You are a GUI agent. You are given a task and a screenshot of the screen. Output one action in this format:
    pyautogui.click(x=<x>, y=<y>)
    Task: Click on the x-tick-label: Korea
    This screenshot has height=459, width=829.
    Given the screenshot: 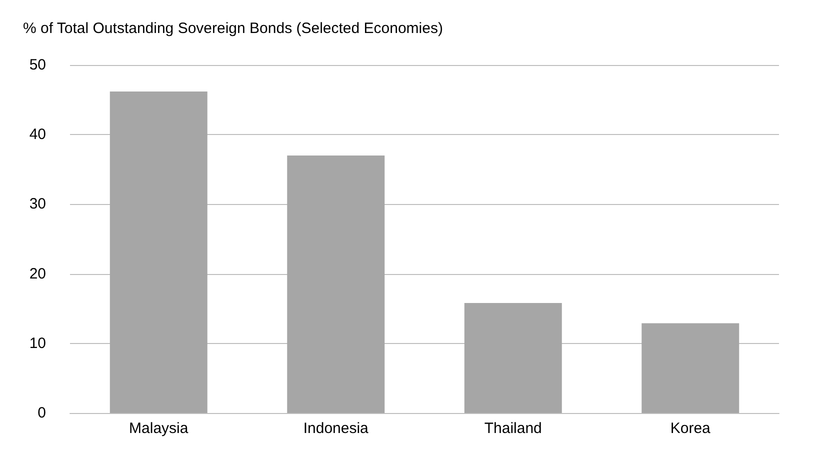 What is the action you would take?
    pyautogui.click(x=691, y=428)
    